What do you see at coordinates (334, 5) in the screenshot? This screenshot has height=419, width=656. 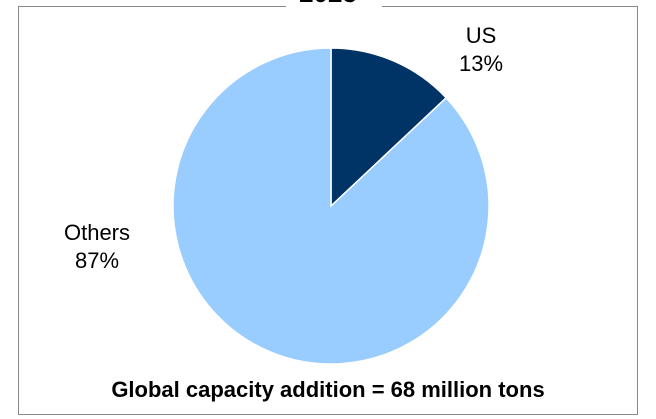 I see `title-backdrop` at bounding box center [334, 5].